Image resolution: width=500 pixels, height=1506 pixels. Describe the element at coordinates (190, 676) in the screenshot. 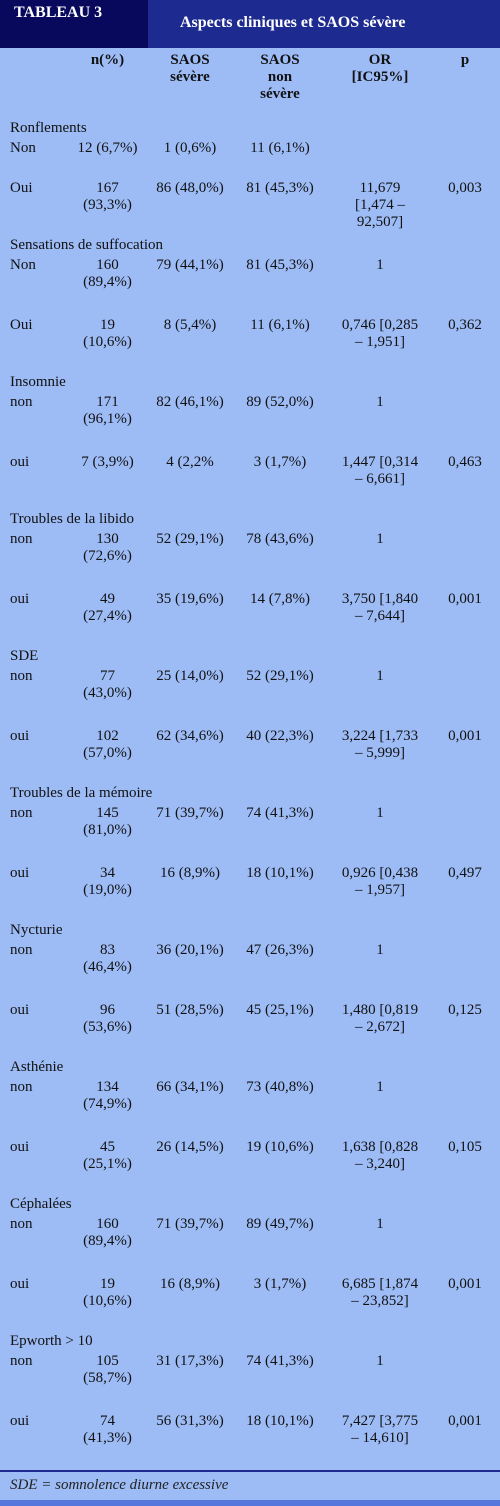

I see `cell-severe: 25 (14,0%)` at that location.